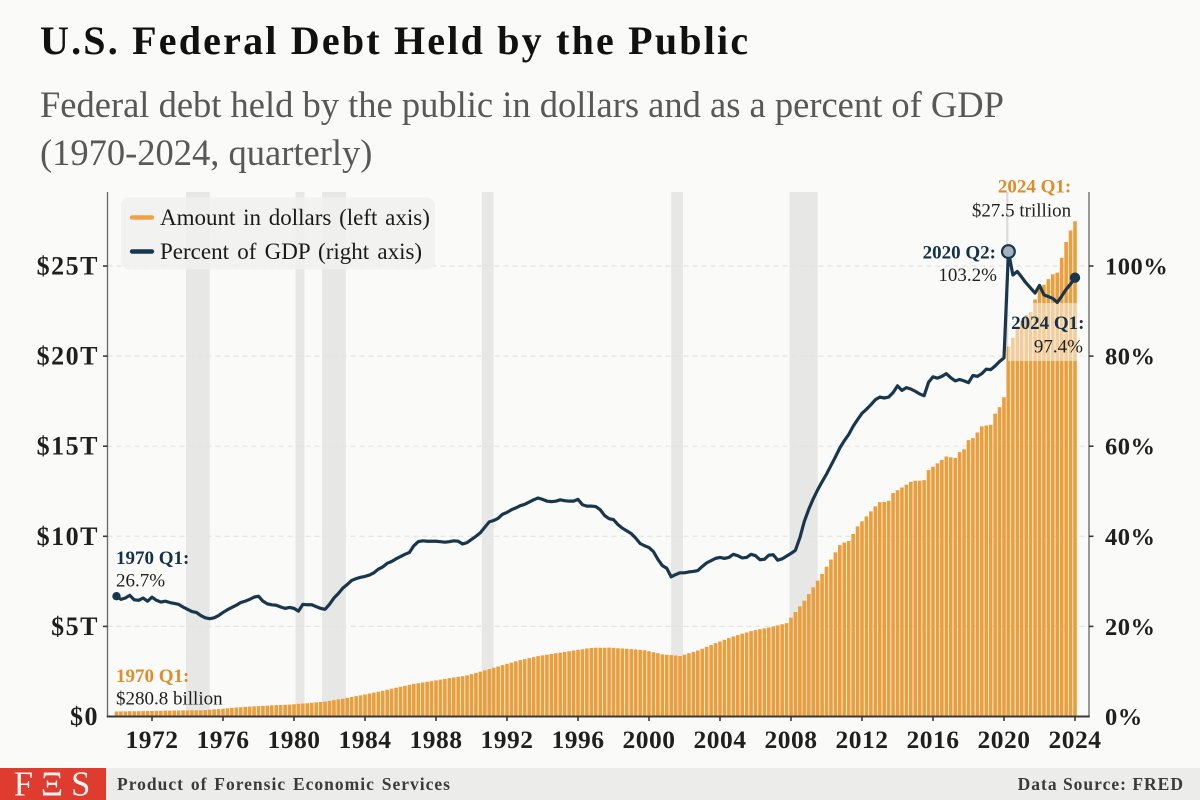 The image size is (1200, 800). Describe the element at coordinates (649, 739) in the screenshot. I see `svg-text: 2000` at that location.